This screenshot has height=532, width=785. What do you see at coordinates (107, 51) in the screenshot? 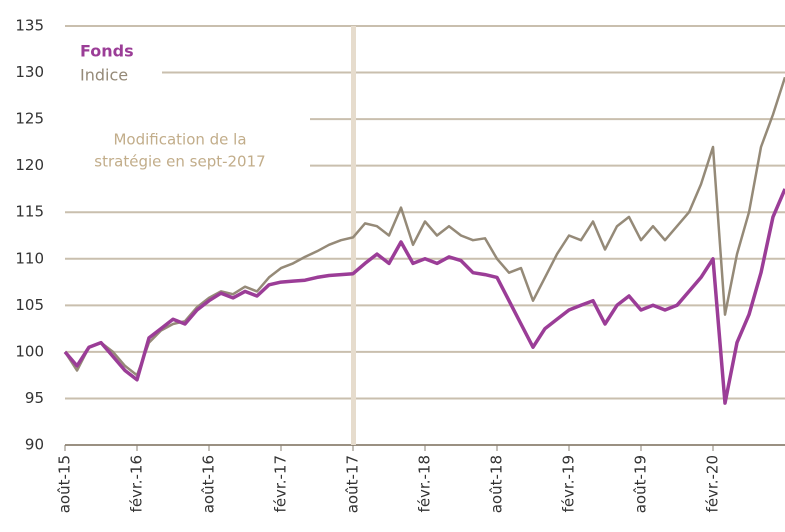
I see `legend-entry: Fonds` at bounding box center [107, 51].